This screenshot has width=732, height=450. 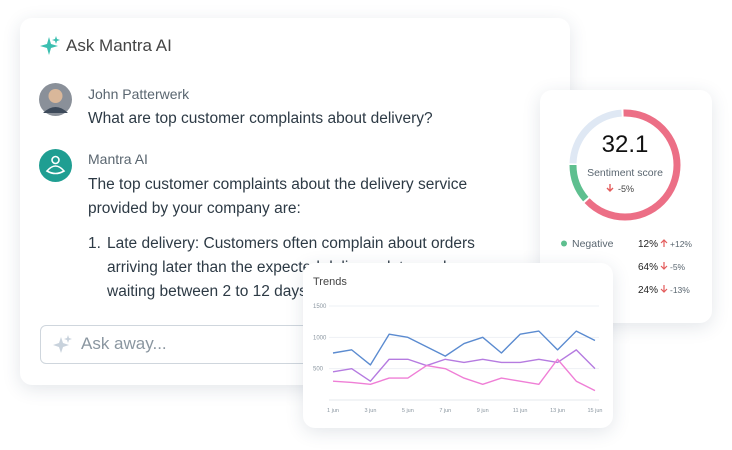 I want to click on y-tick-label: 500, so click(x=318, y=370).